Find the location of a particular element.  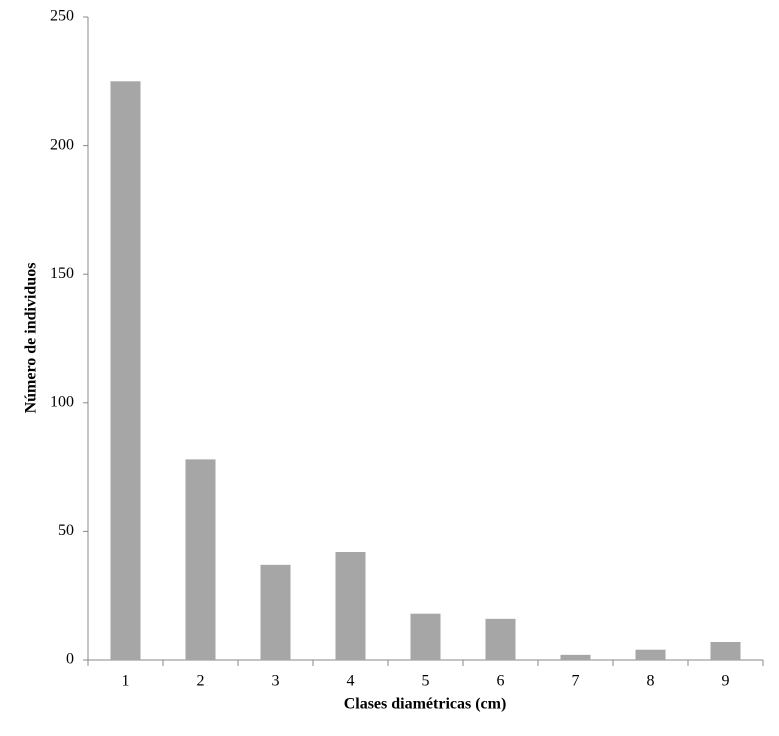

y-tick-label: 200 is located at coordinates (62, 144).